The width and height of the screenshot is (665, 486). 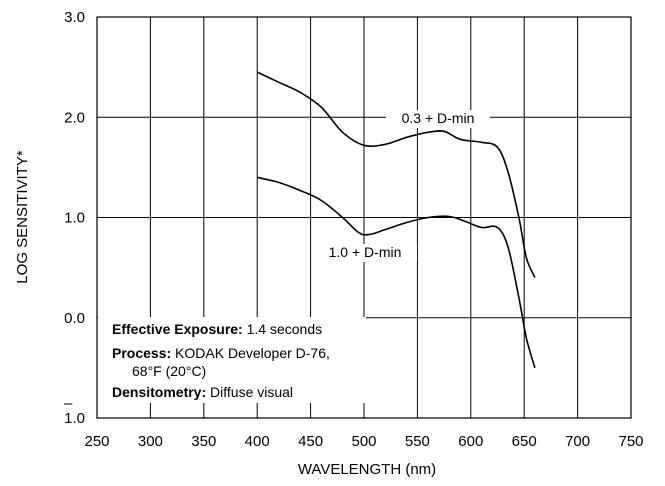 I want to click on x-tick-label: 300, so click(x=150, y=441).